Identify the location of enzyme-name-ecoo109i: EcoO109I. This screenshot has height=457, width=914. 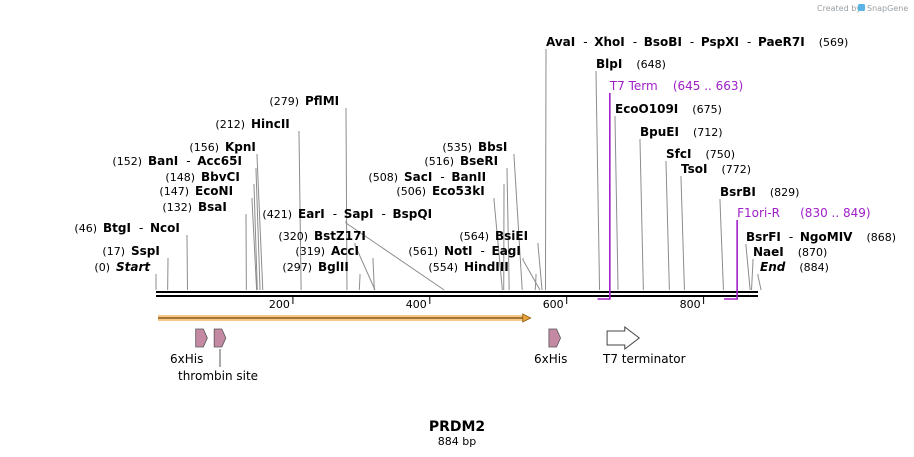
(646, 109).